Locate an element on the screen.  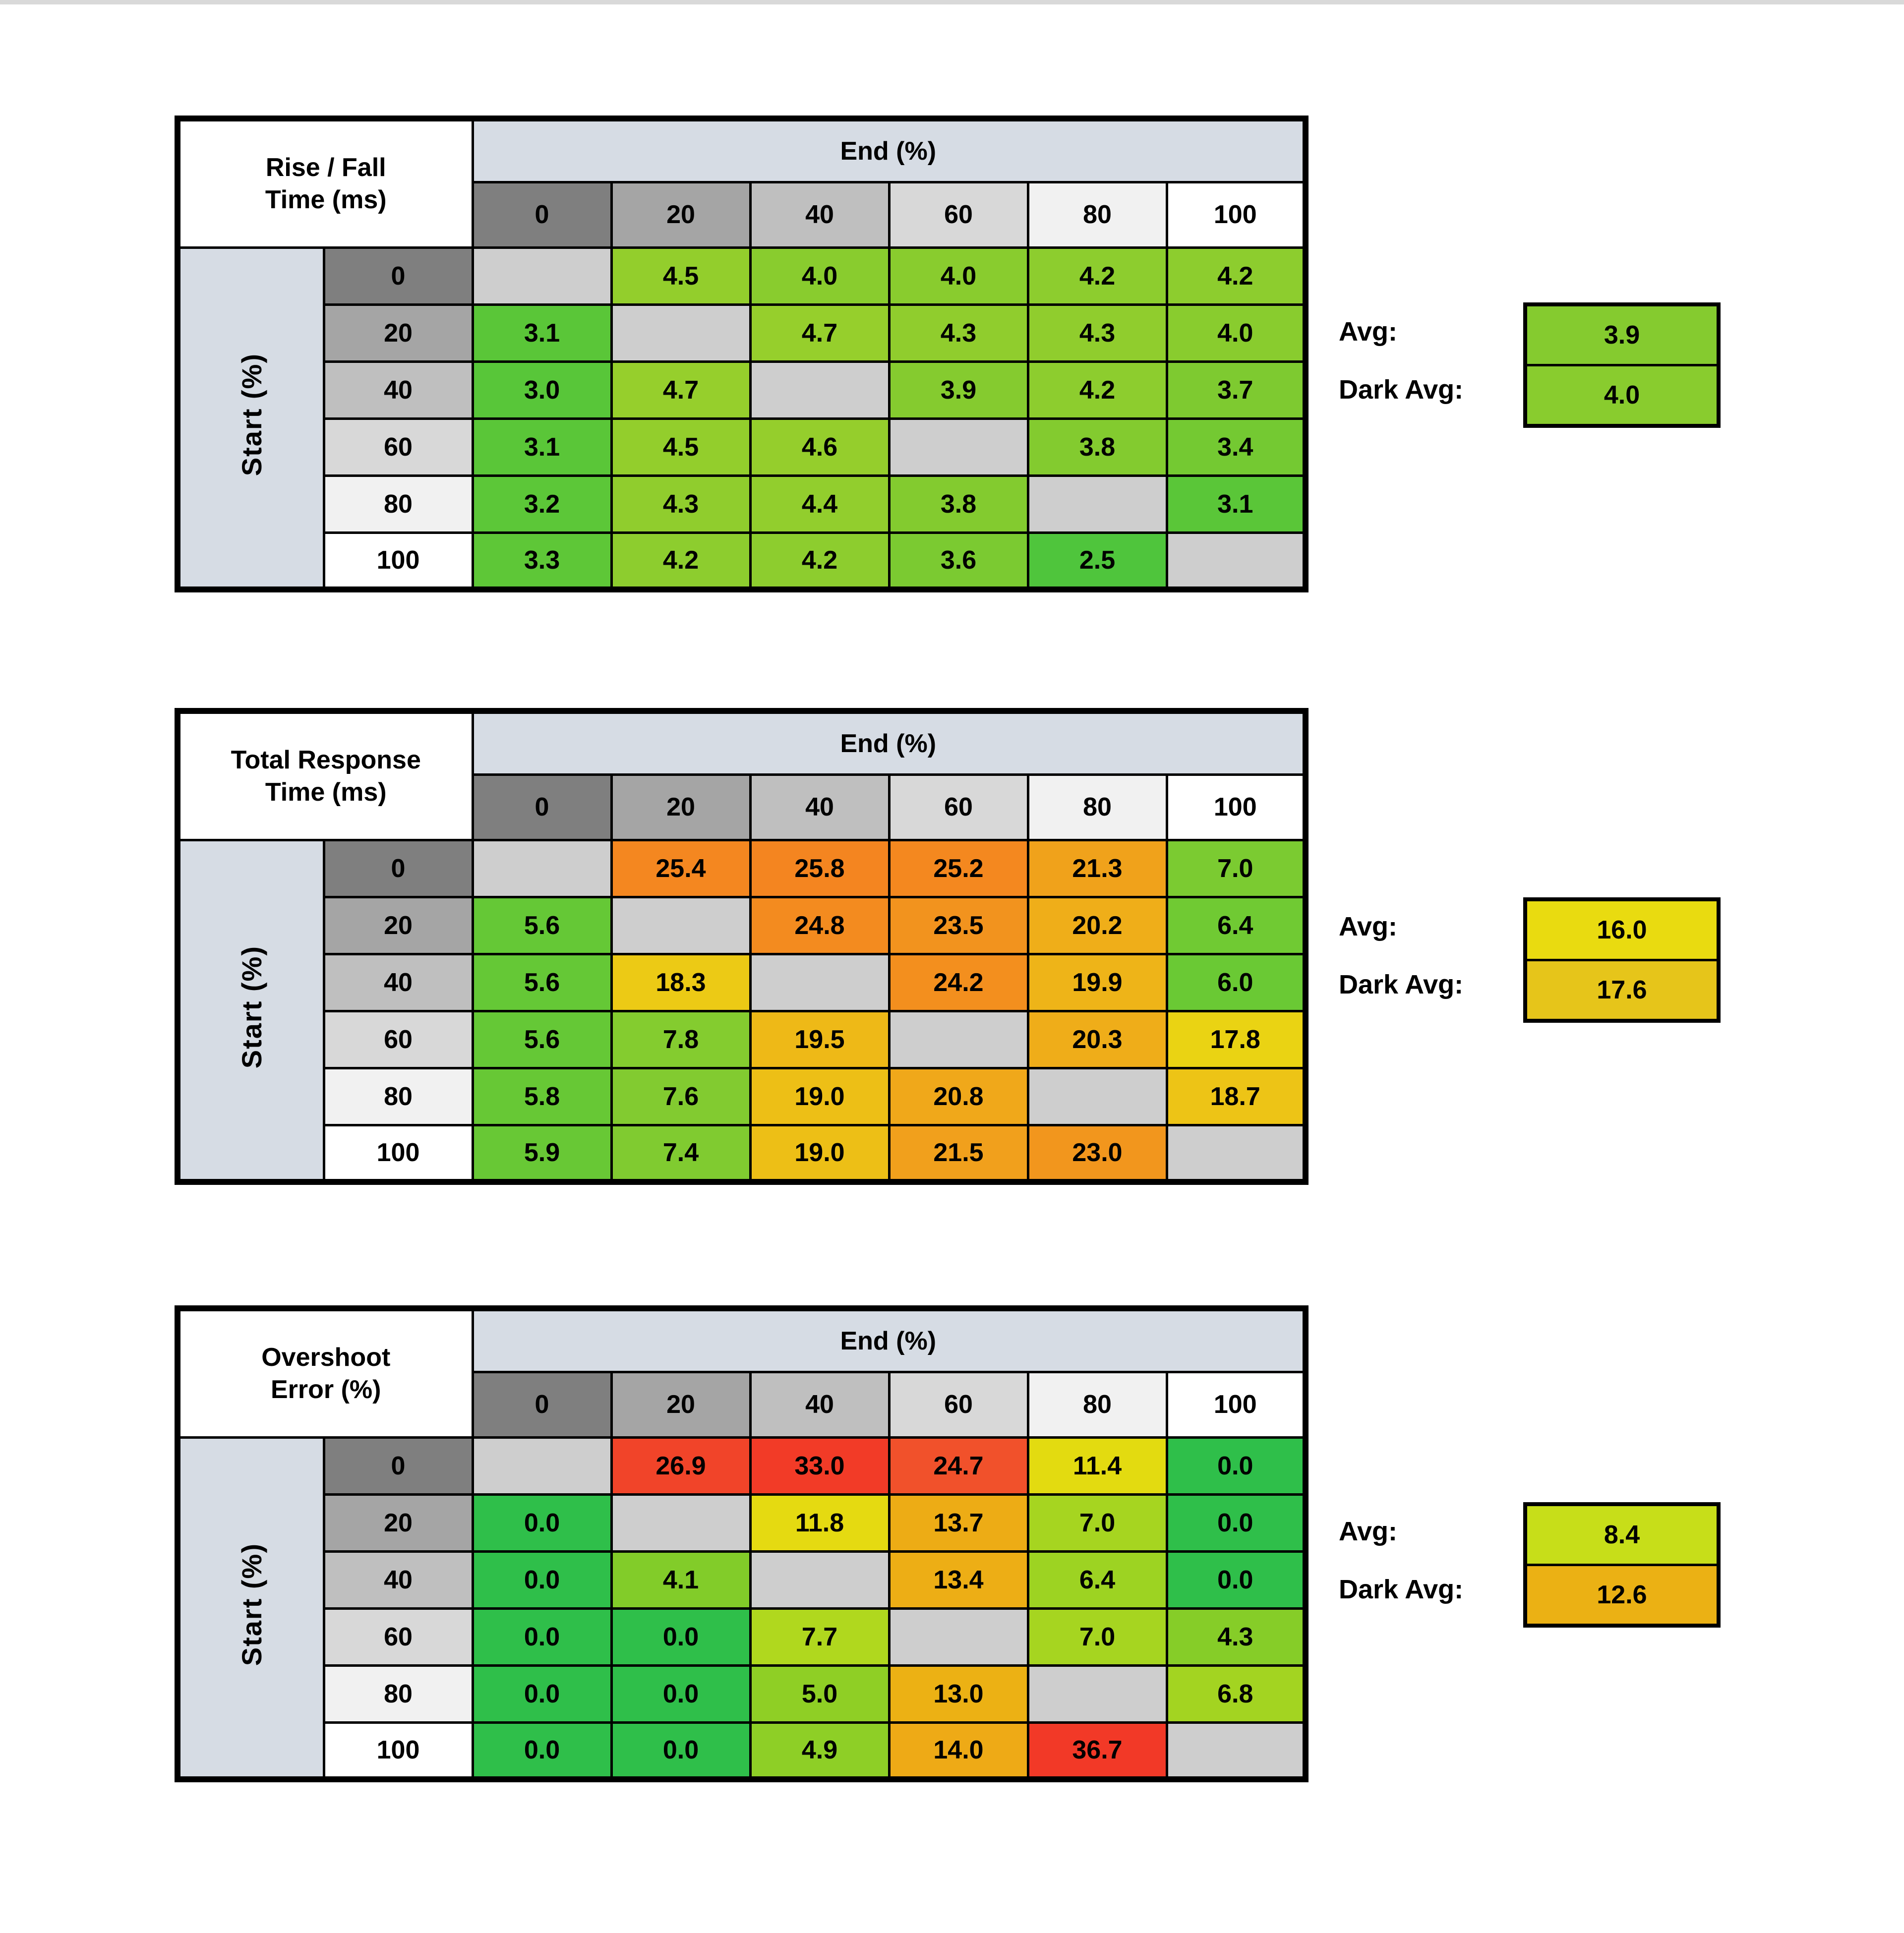
summary-labels: Avg: Dark Avg: is located at coordinates (1431, 360).